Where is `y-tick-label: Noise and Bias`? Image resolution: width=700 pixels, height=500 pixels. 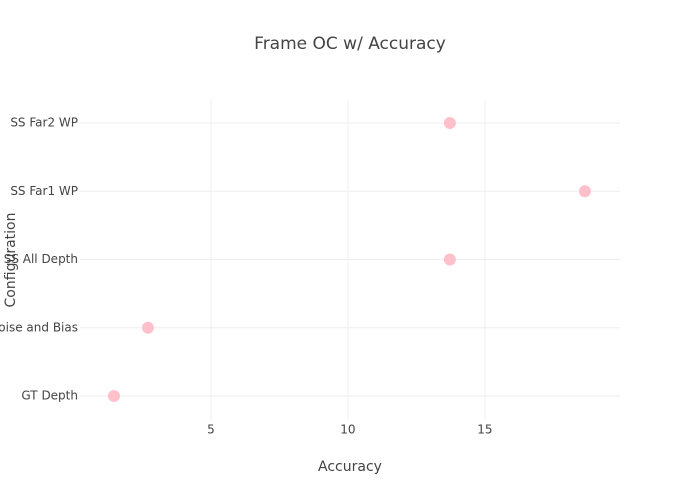
y-tick-label: Noise and Bias is located at coordinates (39, 327).